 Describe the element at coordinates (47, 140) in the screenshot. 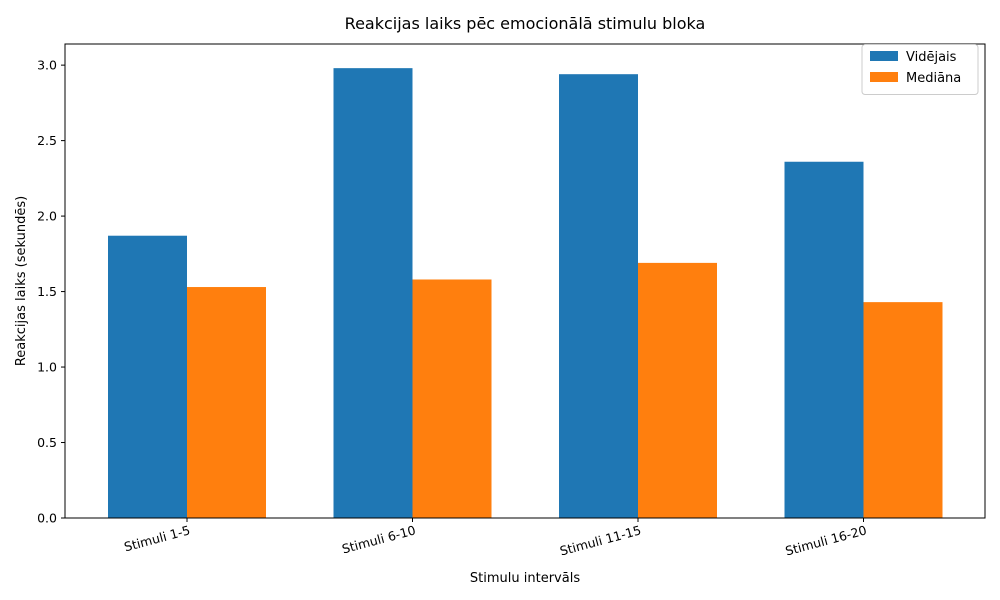

I see `y-tick-label: 2.5` at that location.